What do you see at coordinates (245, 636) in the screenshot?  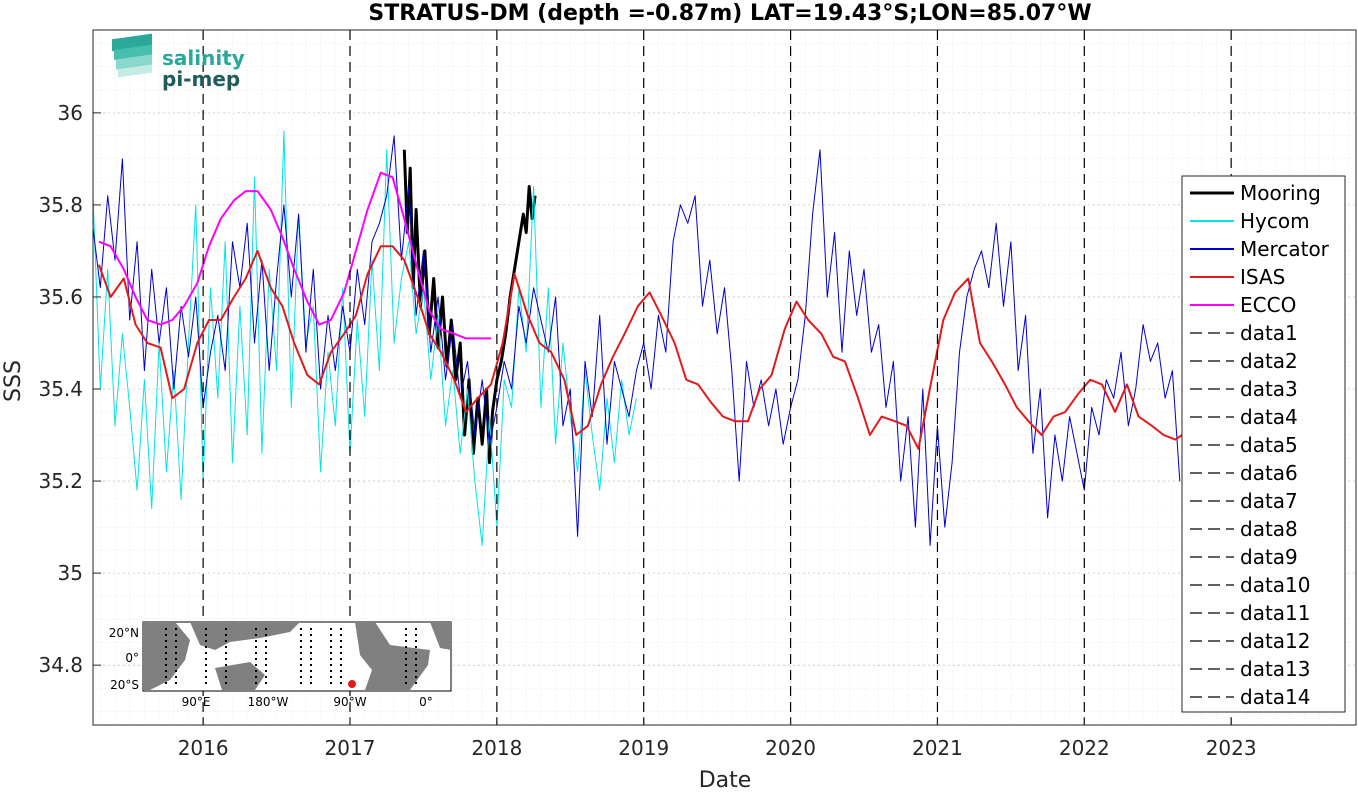 I see `inset-land-asia` at bounding box center [245, 636].